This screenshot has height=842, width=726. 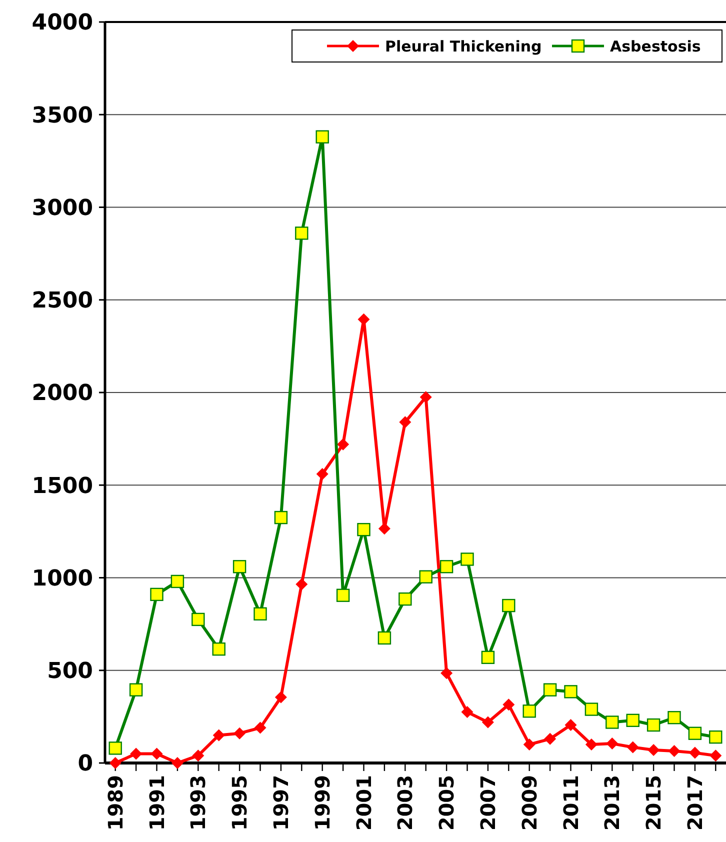 What do you see at coordinates (62, 579) in the screenshot?
I see `y-tick-label: 1000` at bounding box center [62, 579].